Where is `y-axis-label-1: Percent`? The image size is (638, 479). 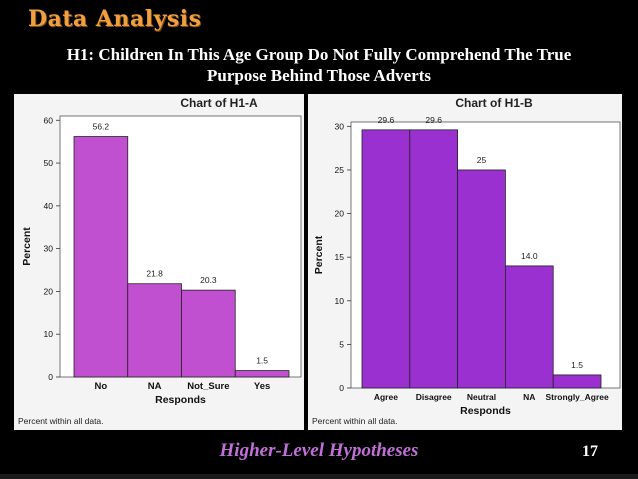 y-axis-label-1: Percent is located at coordinates (319, 254).